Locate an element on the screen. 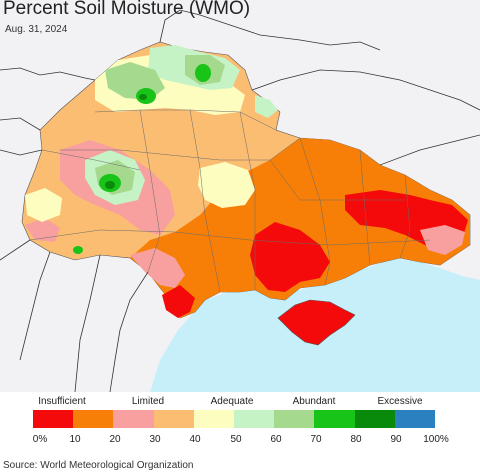 The image size is (480, 474). legend-category-limited: Limited is located at coordinates (148, 401).